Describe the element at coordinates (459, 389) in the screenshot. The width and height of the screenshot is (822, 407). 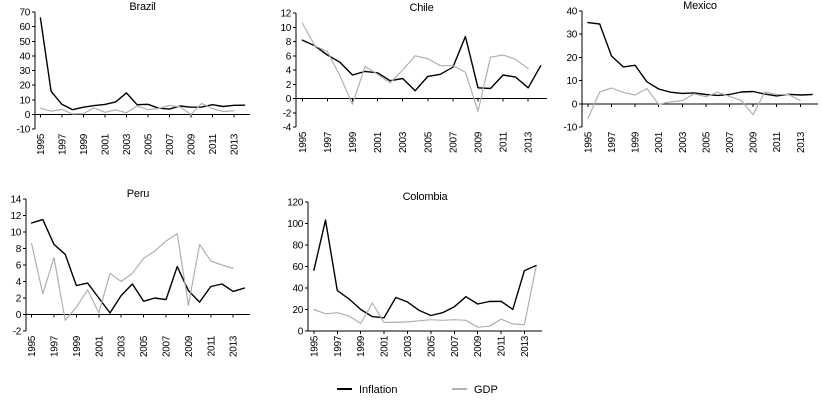
I see `gdp-line-swatch` at that location.